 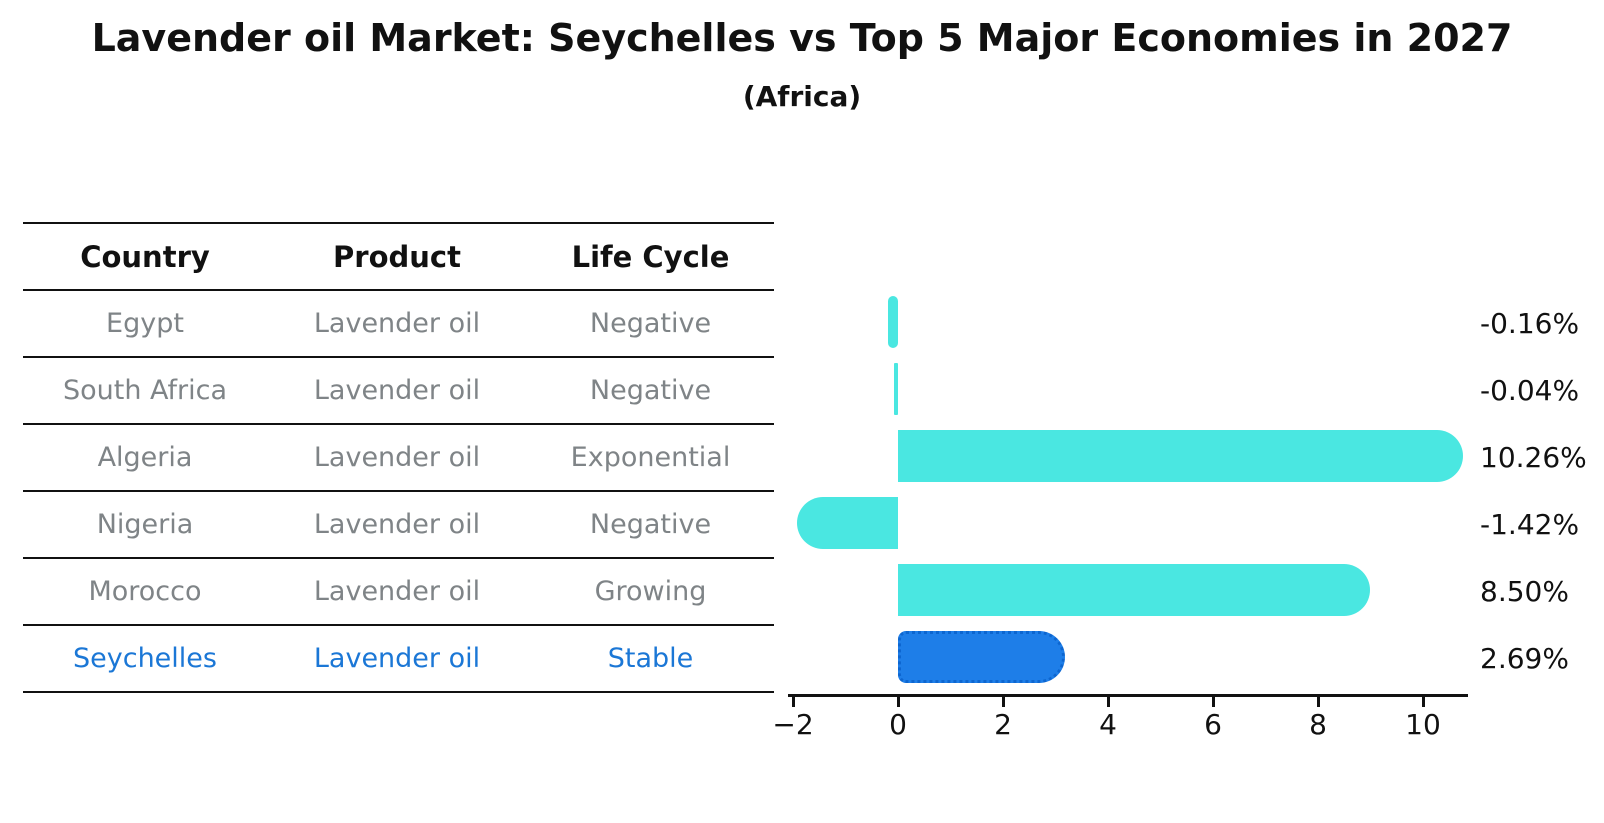 I want to click on bar-algeria, so click(x=1180, y=456).